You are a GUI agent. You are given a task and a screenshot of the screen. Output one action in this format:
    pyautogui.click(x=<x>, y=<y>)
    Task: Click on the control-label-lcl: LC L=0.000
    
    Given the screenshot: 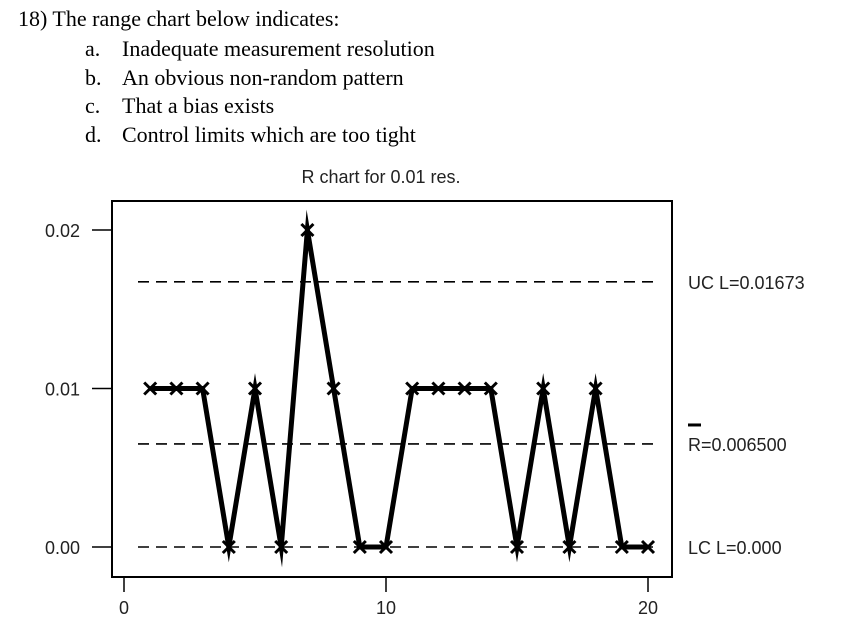 What is the action you would take?
    pyautogui.click(x=735, y=548)
    